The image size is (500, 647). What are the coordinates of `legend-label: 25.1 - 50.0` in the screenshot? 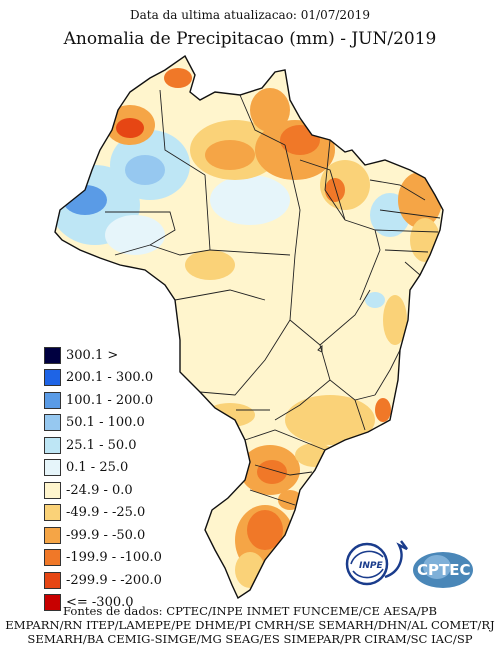 It's located at (101, 445).